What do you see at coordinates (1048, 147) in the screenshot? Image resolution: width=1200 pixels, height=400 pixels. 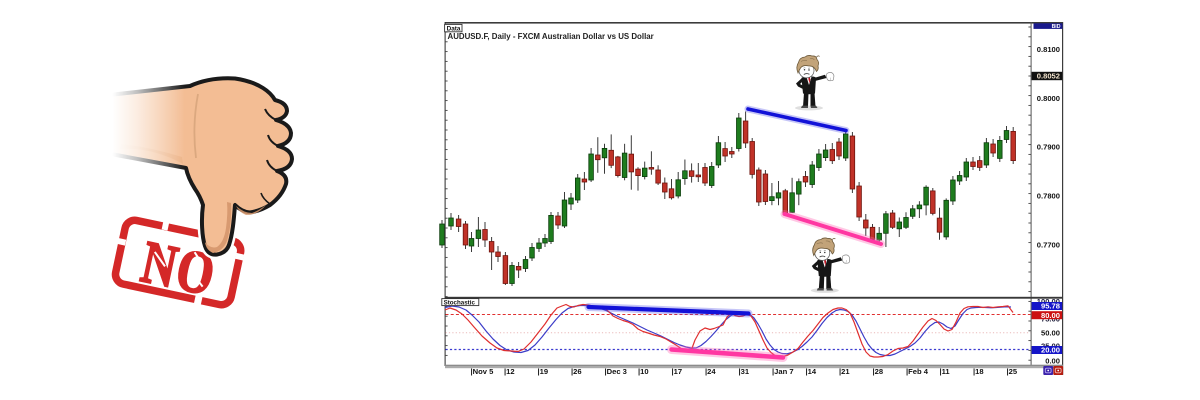 I see `svg-text: 0.7900` at bounding box center [1048, 147].